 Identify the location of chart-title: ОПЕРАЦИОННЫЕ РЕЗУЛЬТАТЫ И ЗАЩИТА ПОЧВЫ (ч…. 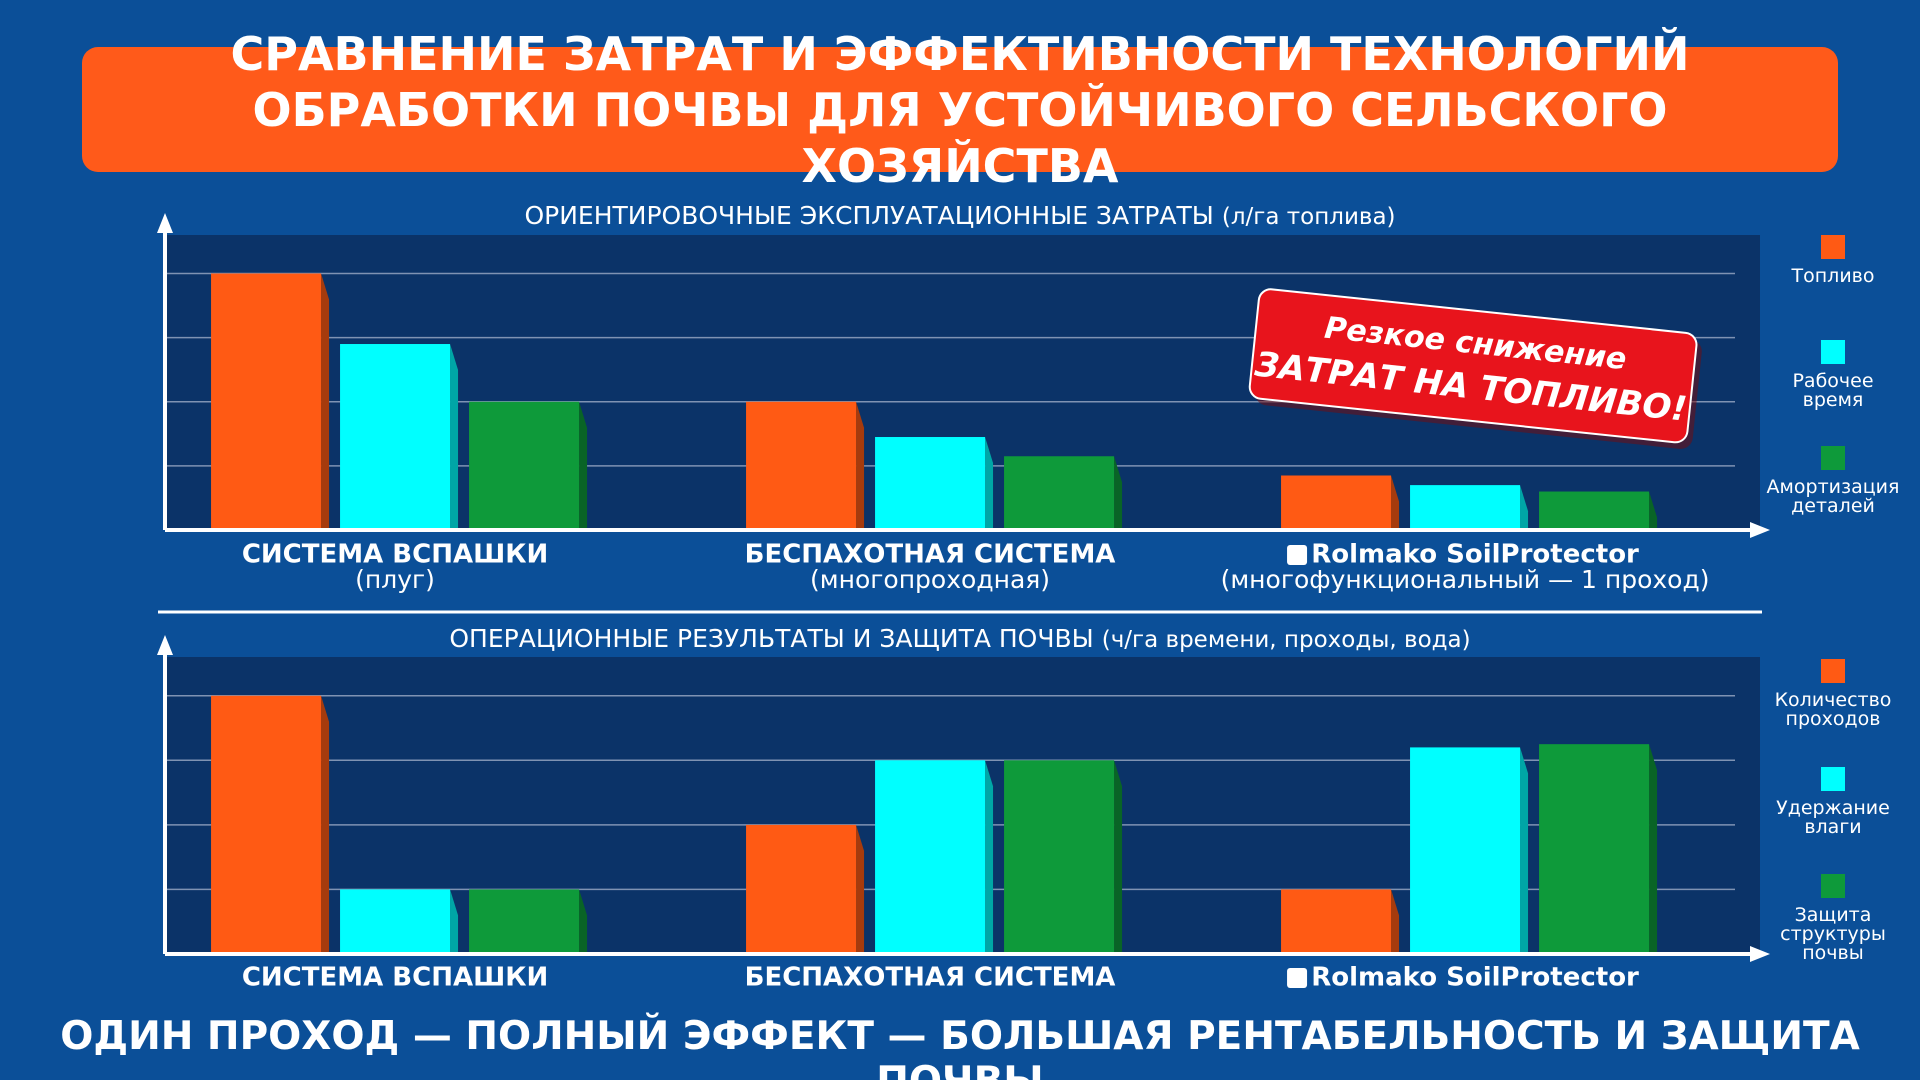
(959, 638).